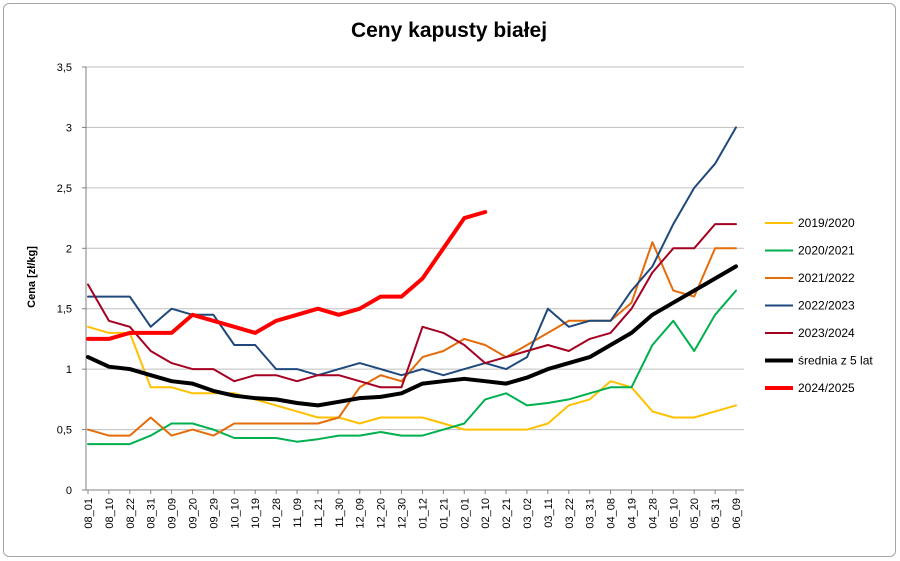 The image size is (900, 561). What do you see at coordinates (214, 513) in the screenshot?
I see `x-tick-label: 09_29` at bounding box center [214, 513].